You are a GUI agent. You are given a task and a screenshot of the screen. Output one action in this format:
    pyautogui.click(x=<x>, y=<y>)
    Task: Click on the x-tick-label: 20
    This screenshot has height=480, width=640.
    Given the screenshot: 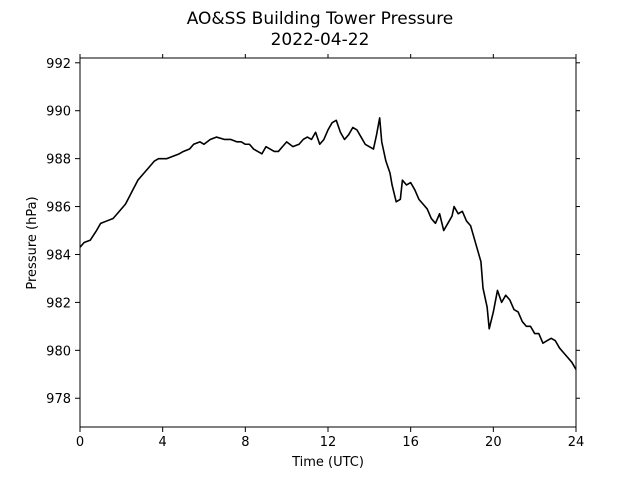 What is the action you would take?
    pyautogui.click(x=493, y=442)
    